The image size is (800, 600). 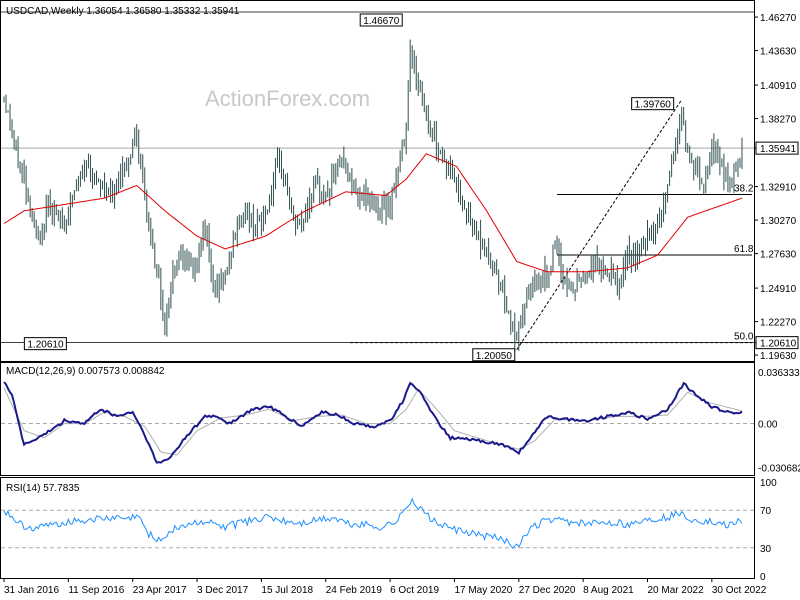 What do you see at coordinates (779, 373) in the screenshot?
I see `macd-axis-label: 0.036333` at bounding box center [779, 373].